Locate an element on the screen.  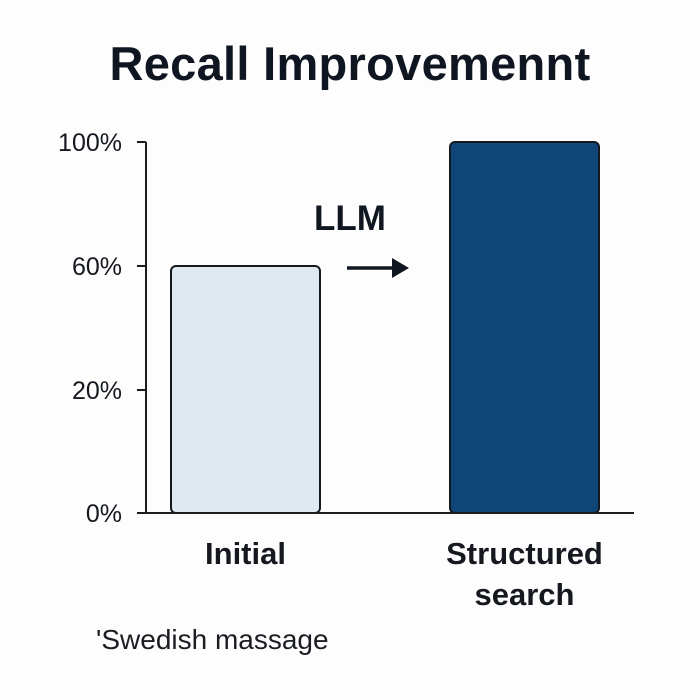
y-tick-label: 100% is located at coordinates (90, 143).